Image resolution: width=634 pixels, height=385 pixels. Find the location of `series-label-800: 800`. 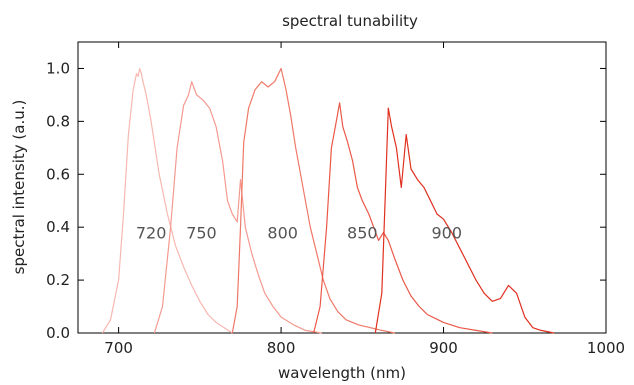

series-label-800: 800 is located at coordinates (282, 232).